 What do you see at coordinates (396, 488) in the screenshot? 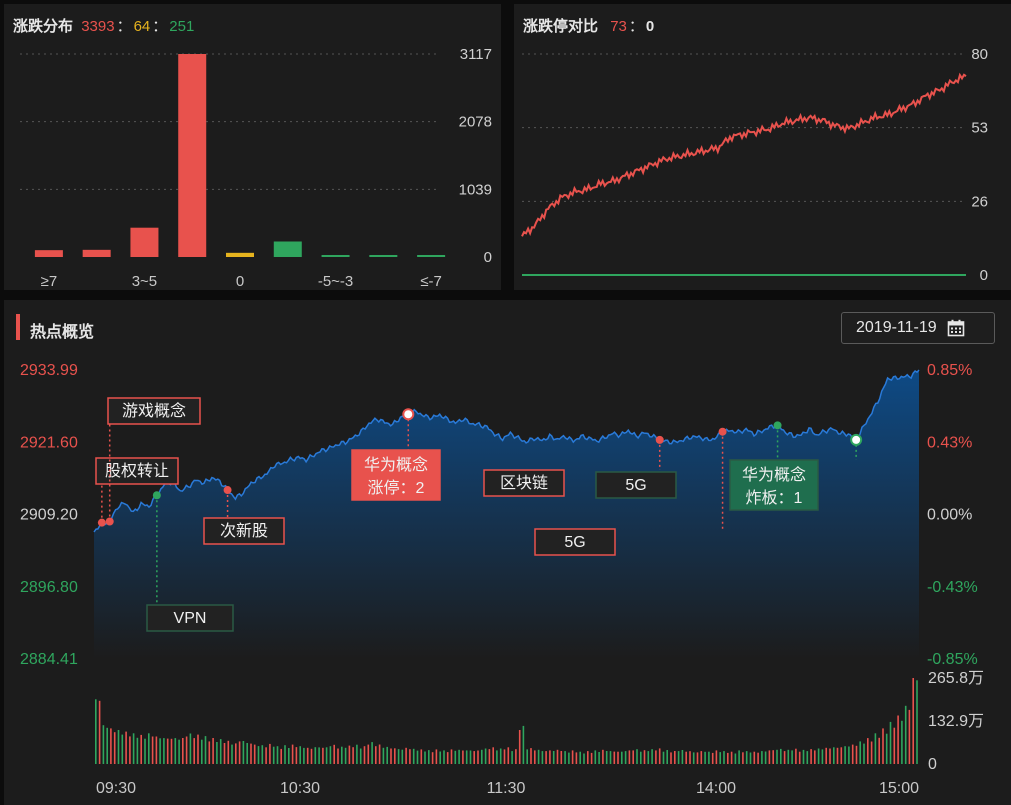
I see `annotation-sublabel: 涨停：2` at bounding box center [396, 488].